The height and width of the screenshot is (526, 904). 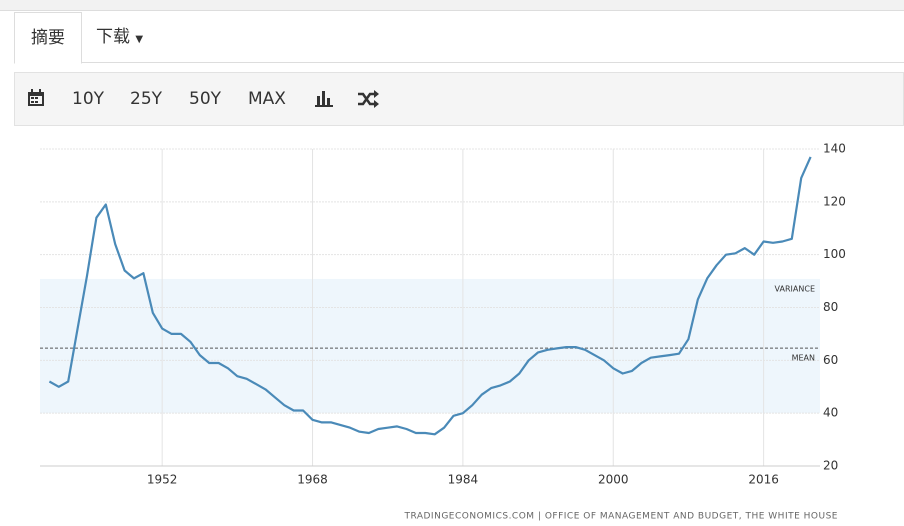 What do you see at coordinates (830, 413) in the screenshot?
I see `y-tick-label: 40` at bounding box center [830, 413].